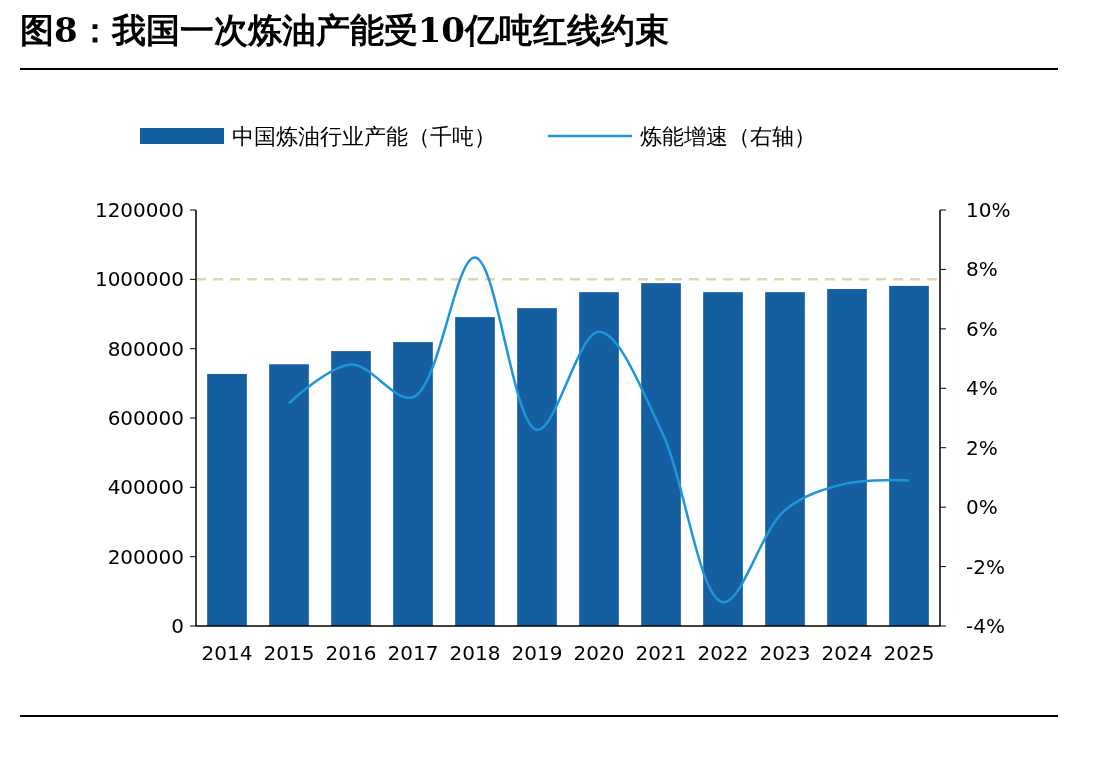 The height and width of the screenshot is (772, 1109). I want to click on y-tick-label: 0, so click(177, 626).